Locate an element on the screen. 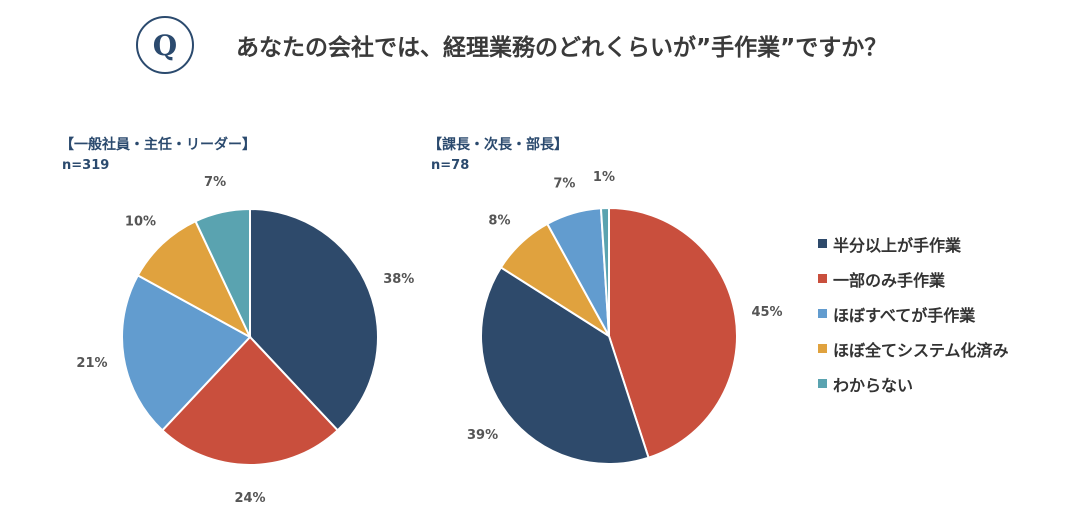 The width and height of the screenshot is (1071, 515). legend-item: ほぼ全てシステム化済み is located at coordinates (913, 348).